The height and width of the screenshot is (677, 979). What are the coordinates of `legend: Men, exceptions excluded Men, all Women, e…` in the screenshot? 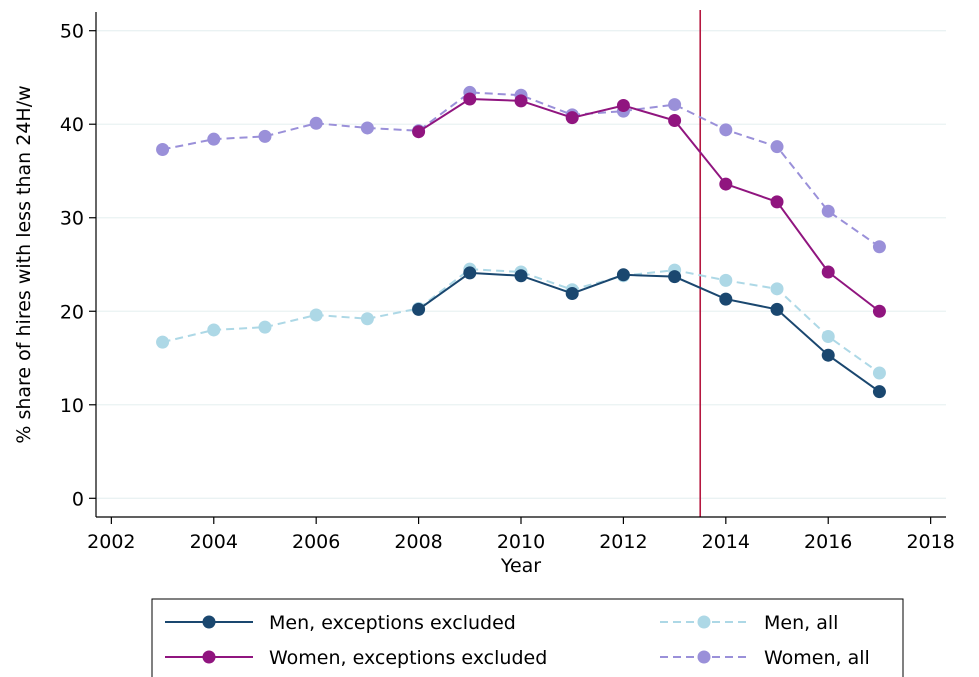 It's located at (527, 637).